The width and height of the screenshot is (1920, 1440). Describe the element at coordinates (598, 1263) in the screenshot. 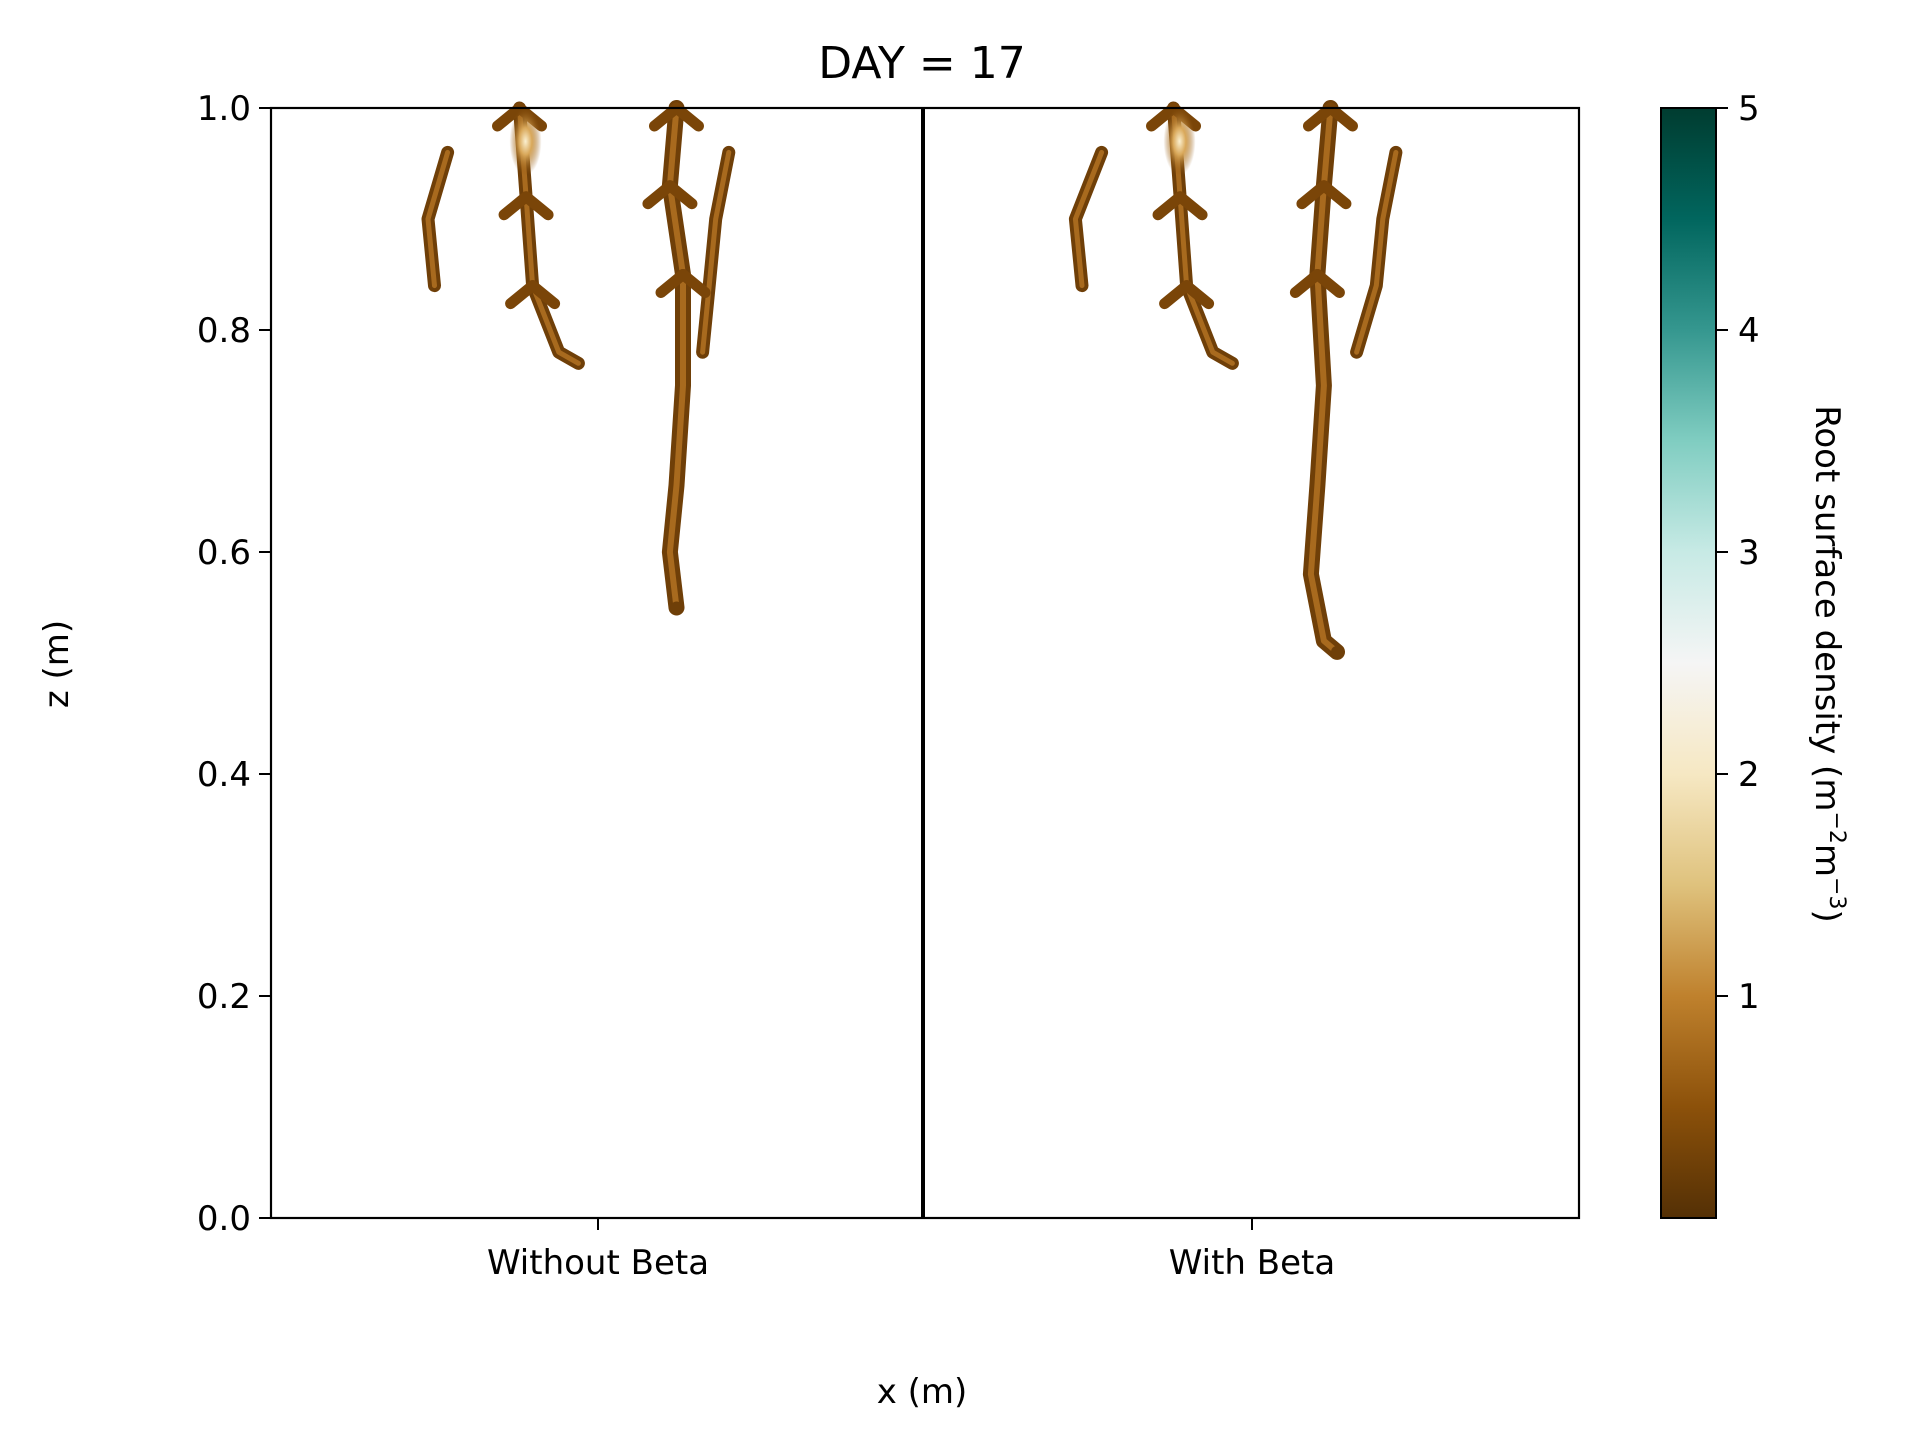

I see `x-tick-label: Without Beta` at that location.